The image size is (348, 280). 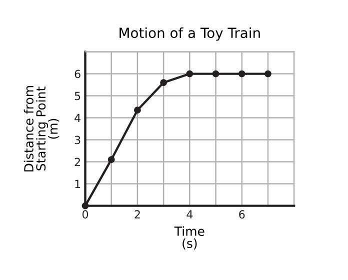 What do you see at coordinates (242, 214) in the screenshot?
I see `x-tick-label: 6` at bounding box center [242, 214].